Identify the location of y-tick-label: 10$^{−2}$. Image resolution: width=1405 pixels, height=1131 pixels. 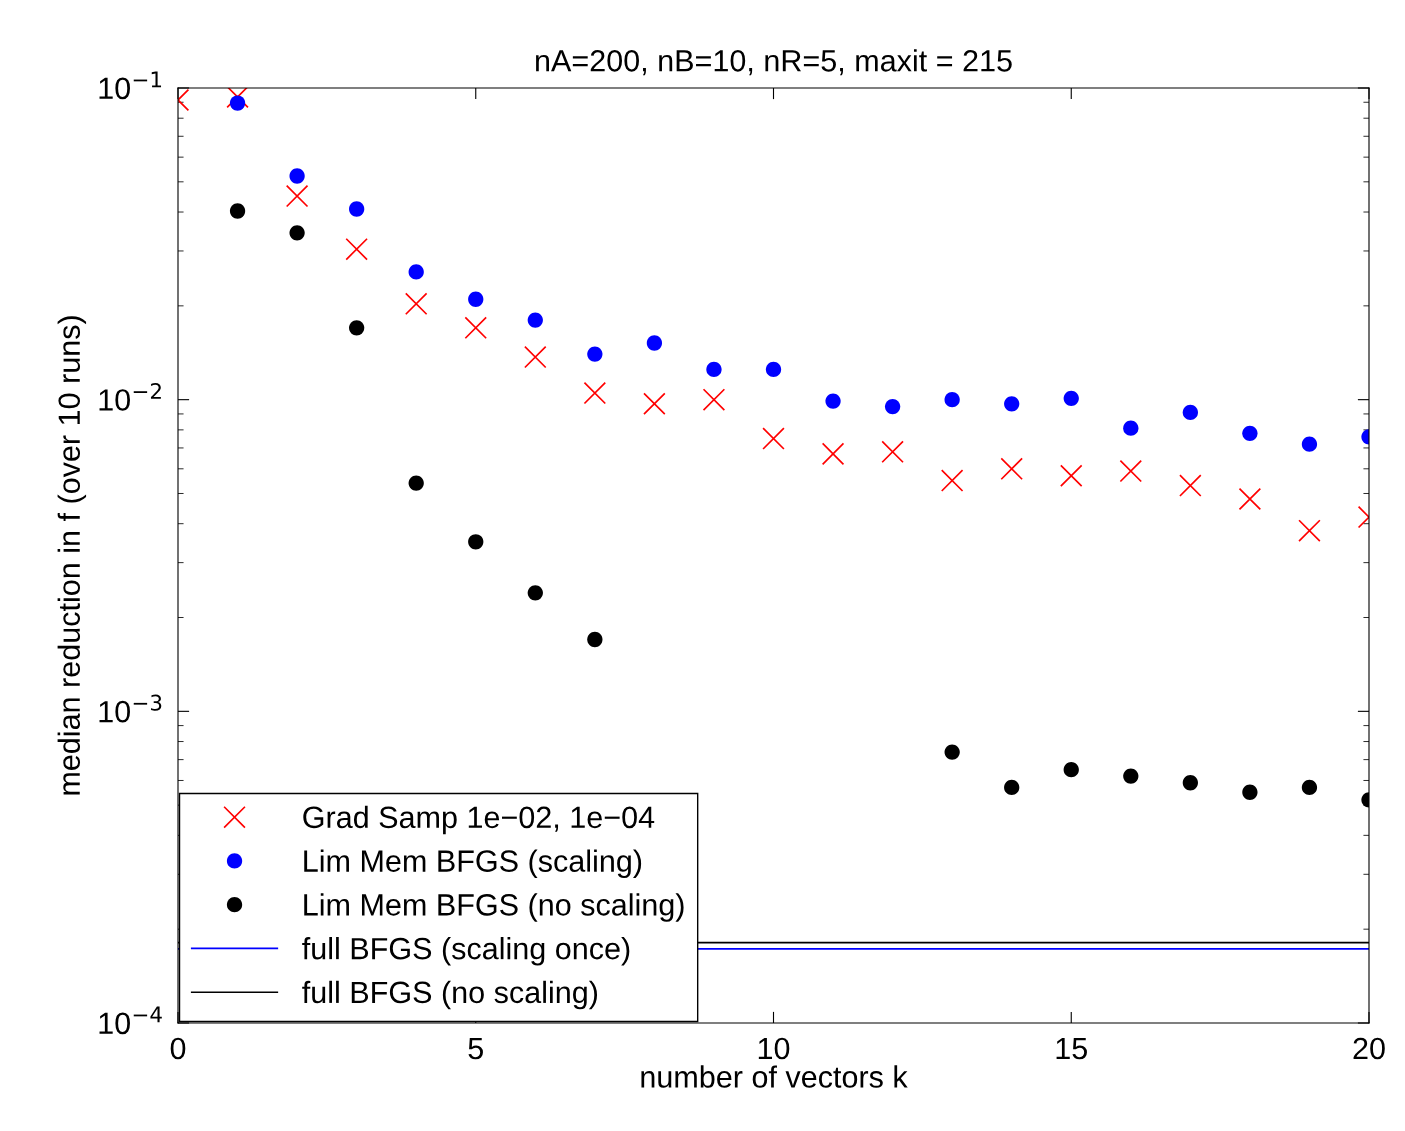
(130, 396).